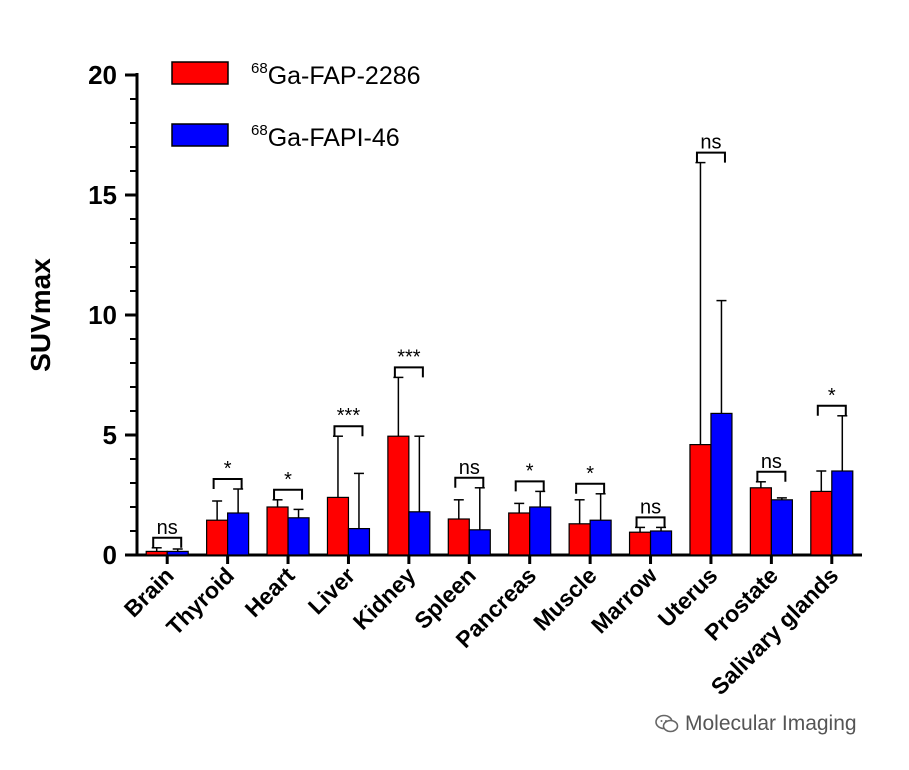 This screenshot has height=770, width=909. I want to click on legend-series-name: Ga-FAPI-46, so click(334, 138).